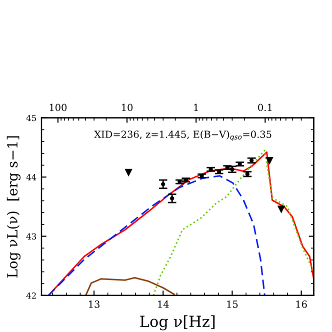  What do you see at coordinates (127, 108) in the screenshot?
I see `x2-tick-label: 10` at bounding box center [127, 108].